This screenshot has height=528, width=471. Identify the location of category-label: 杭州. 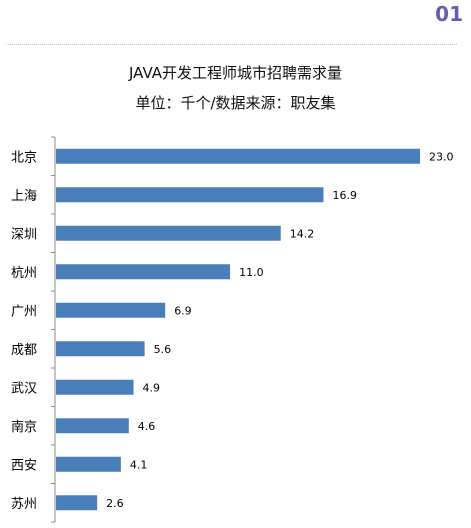
(24, 273).